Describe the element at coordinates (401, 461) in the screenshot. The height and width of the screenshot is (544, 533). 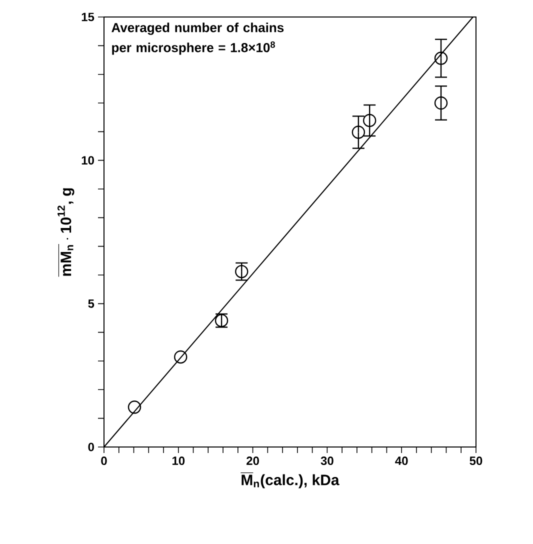
I see `x-tick-label: 40` at that location.